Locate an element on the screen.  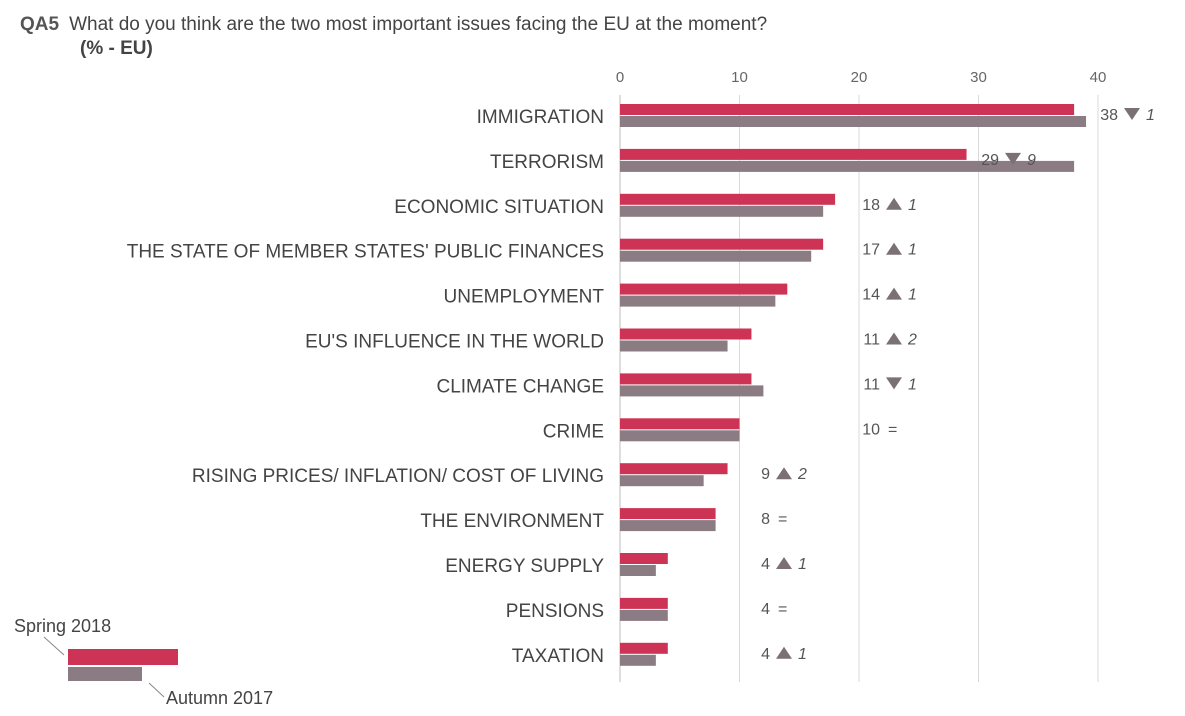
value-label: 38 is located at coordinates (1109, 115).